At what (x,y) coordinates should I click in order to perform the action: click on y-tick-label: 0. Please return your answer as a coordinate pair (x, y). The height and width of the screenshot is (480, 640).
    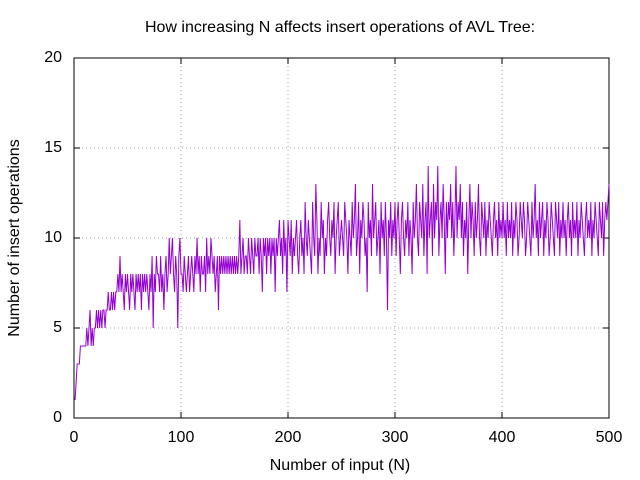
    Looking at the image, I should click on (57, 417).